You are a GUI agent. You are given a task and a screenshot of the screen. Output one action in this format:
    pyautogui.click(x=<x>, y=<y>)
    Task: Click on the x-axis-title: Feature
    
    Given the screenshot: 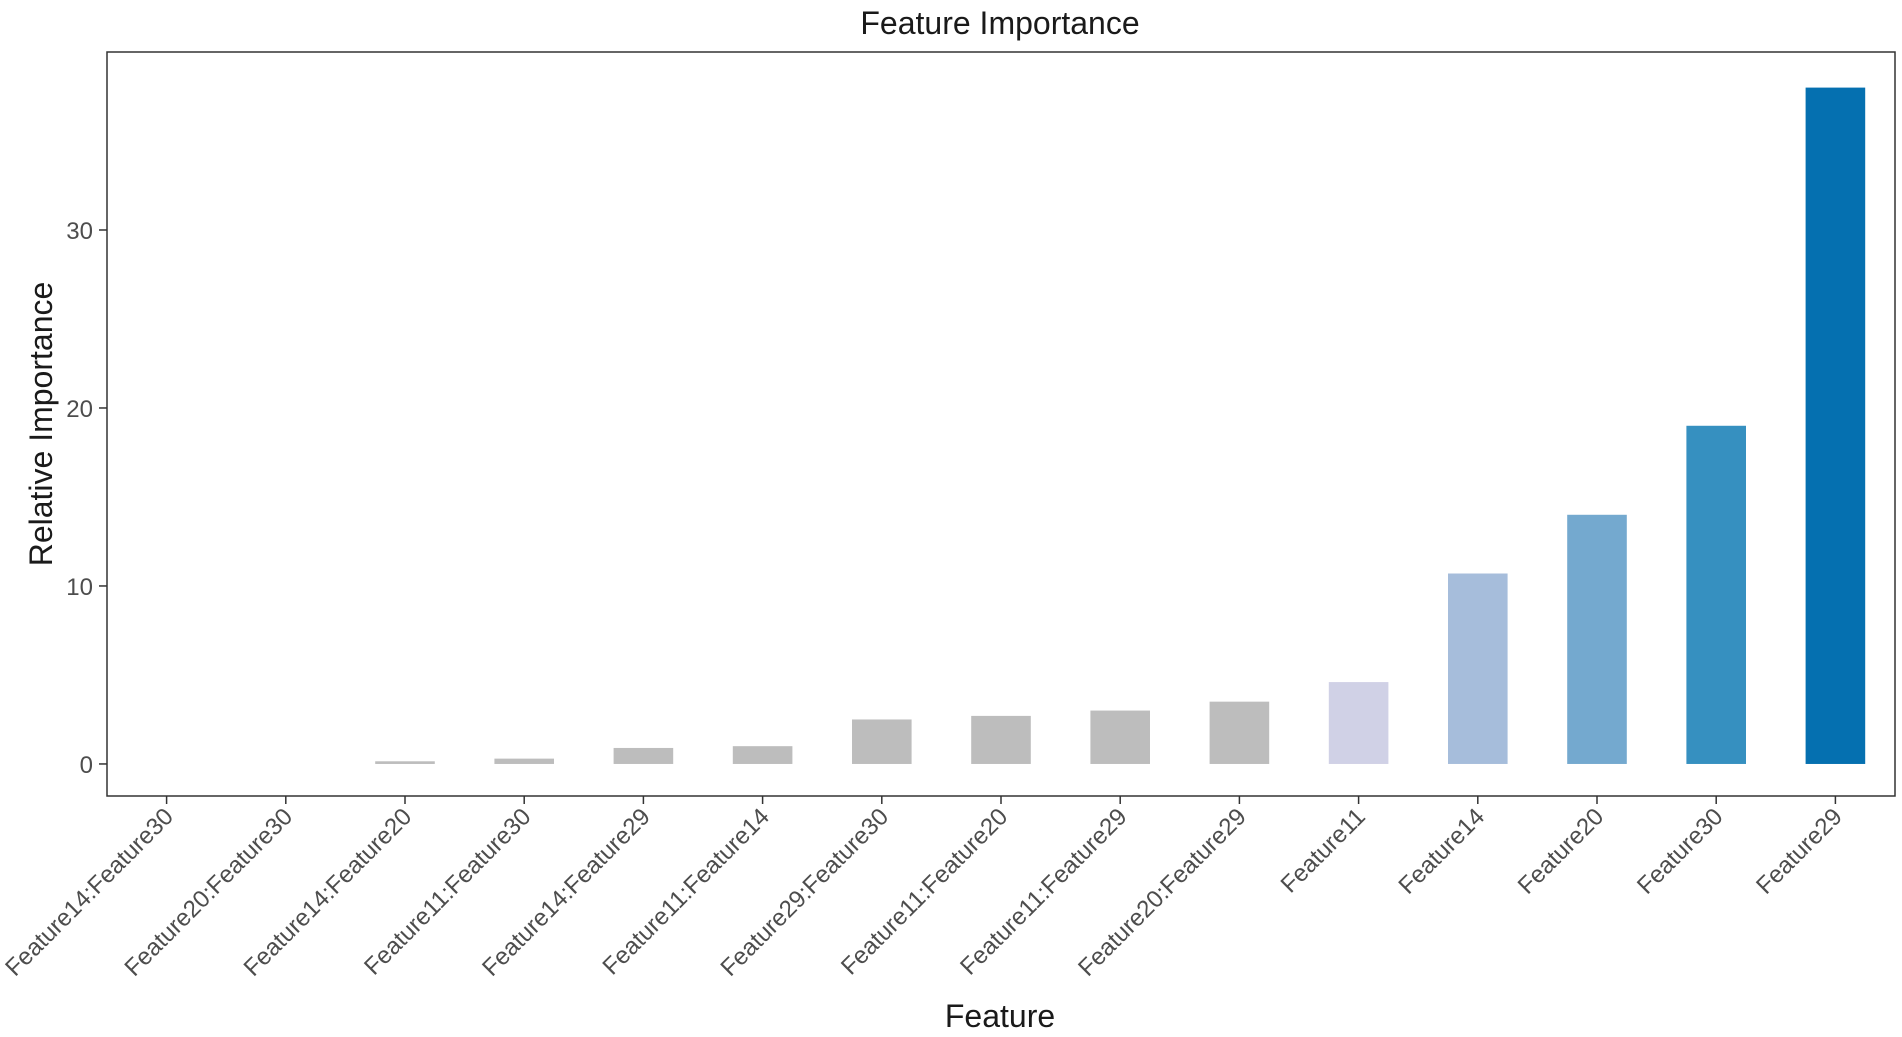 What is the action you would take?
    pyautogui.click(x=1000, y=1016)
    